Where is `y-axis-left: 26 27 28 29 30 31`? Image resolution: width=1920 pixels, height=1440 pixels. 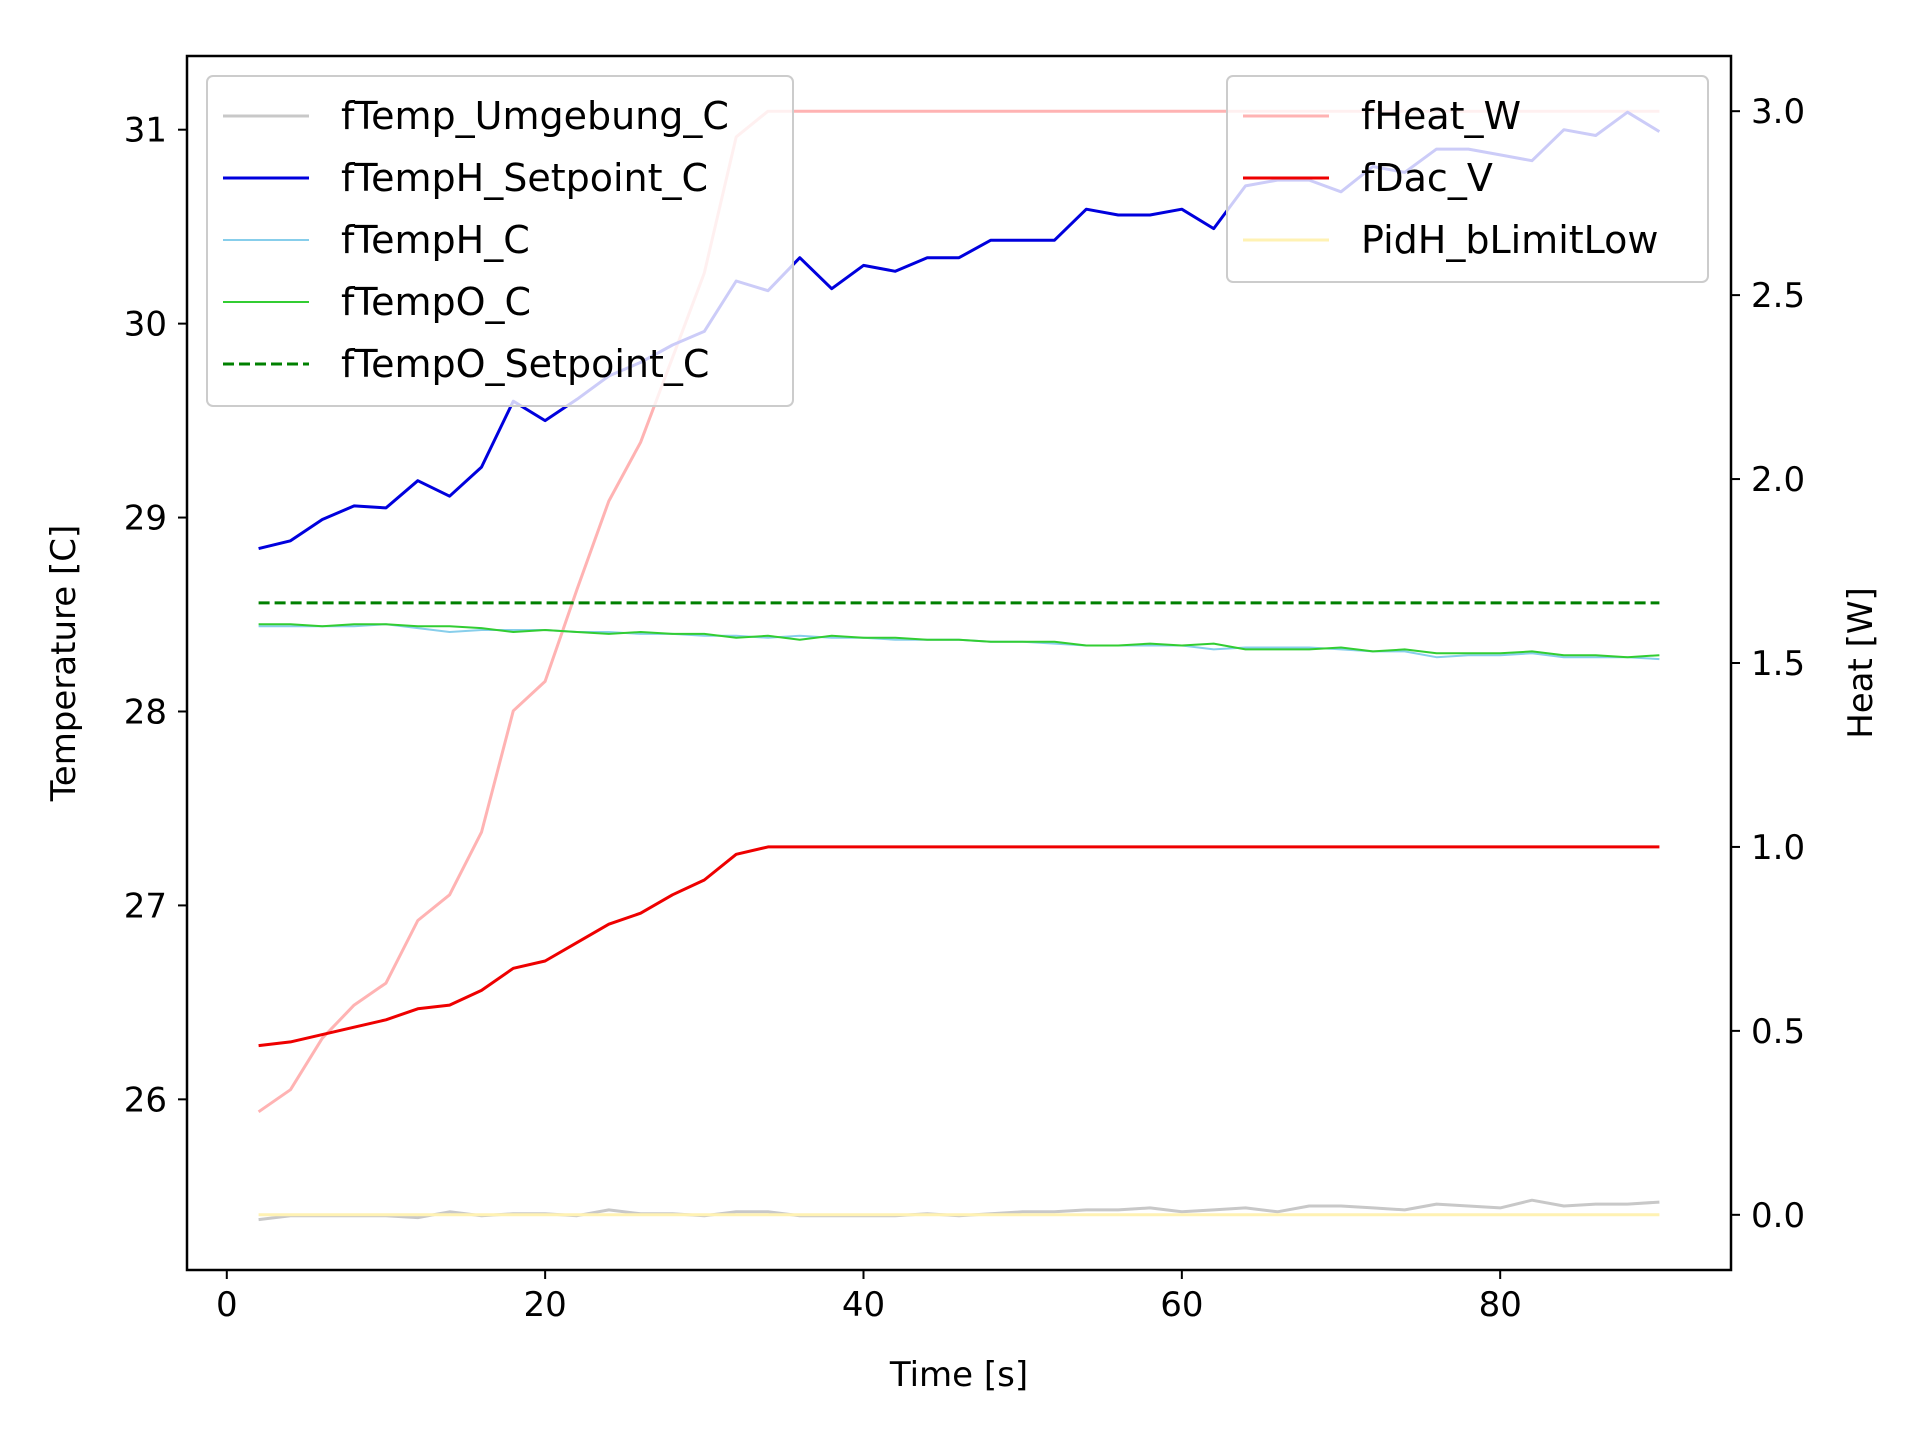 y-axis-left: 26 27 28 29 30 31 is located at coordinates (155, 615).